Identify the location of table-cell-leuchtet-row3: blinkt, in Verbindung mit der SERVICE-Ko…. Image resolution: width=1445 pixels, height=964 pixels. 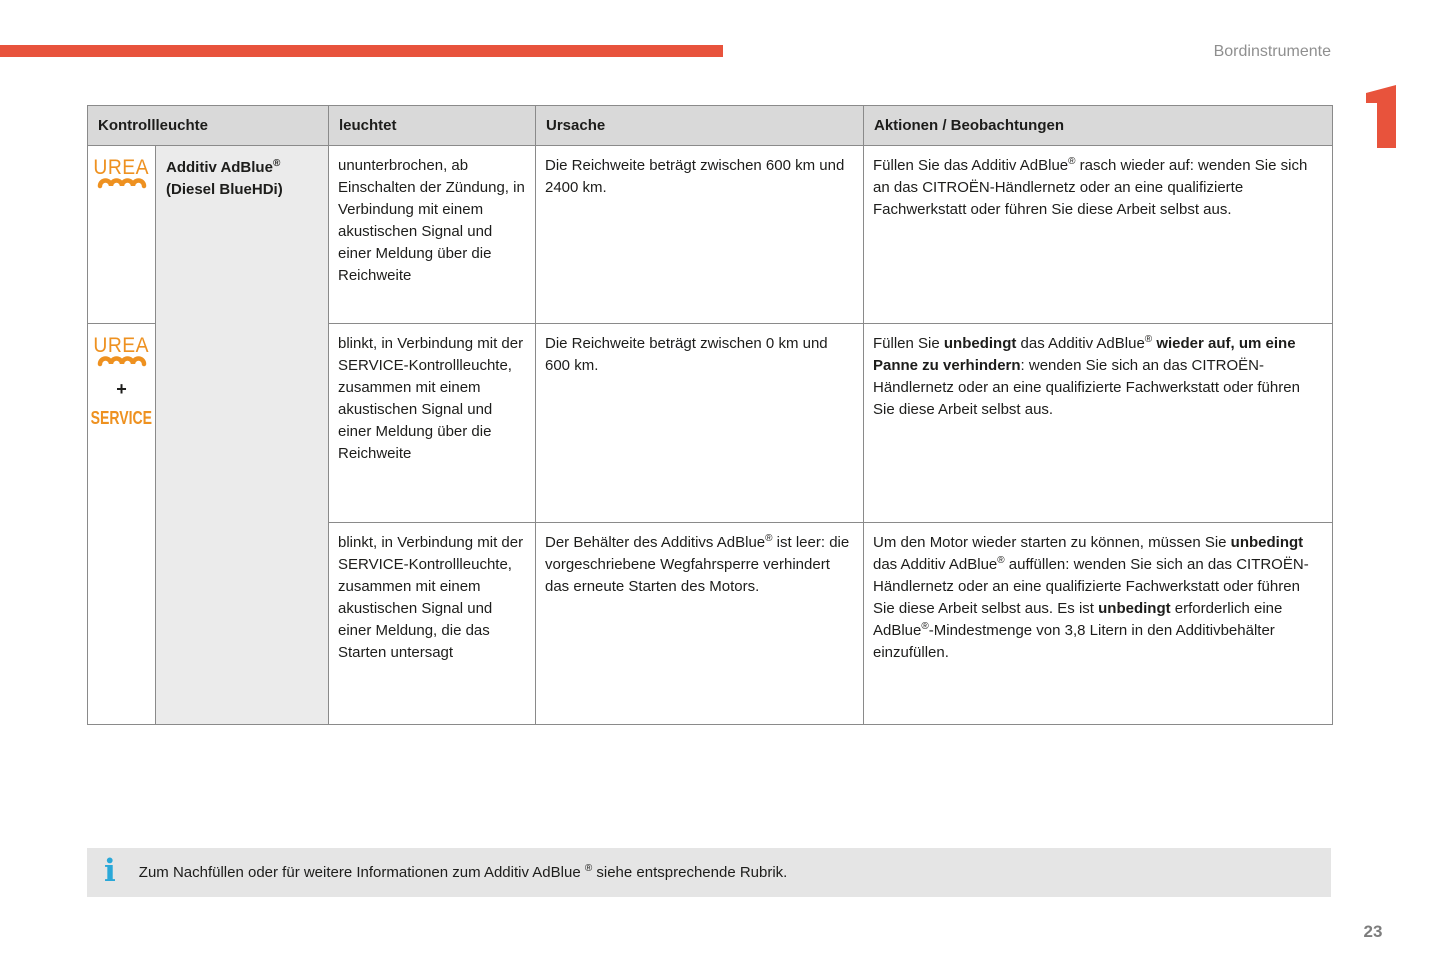
(432, 623).